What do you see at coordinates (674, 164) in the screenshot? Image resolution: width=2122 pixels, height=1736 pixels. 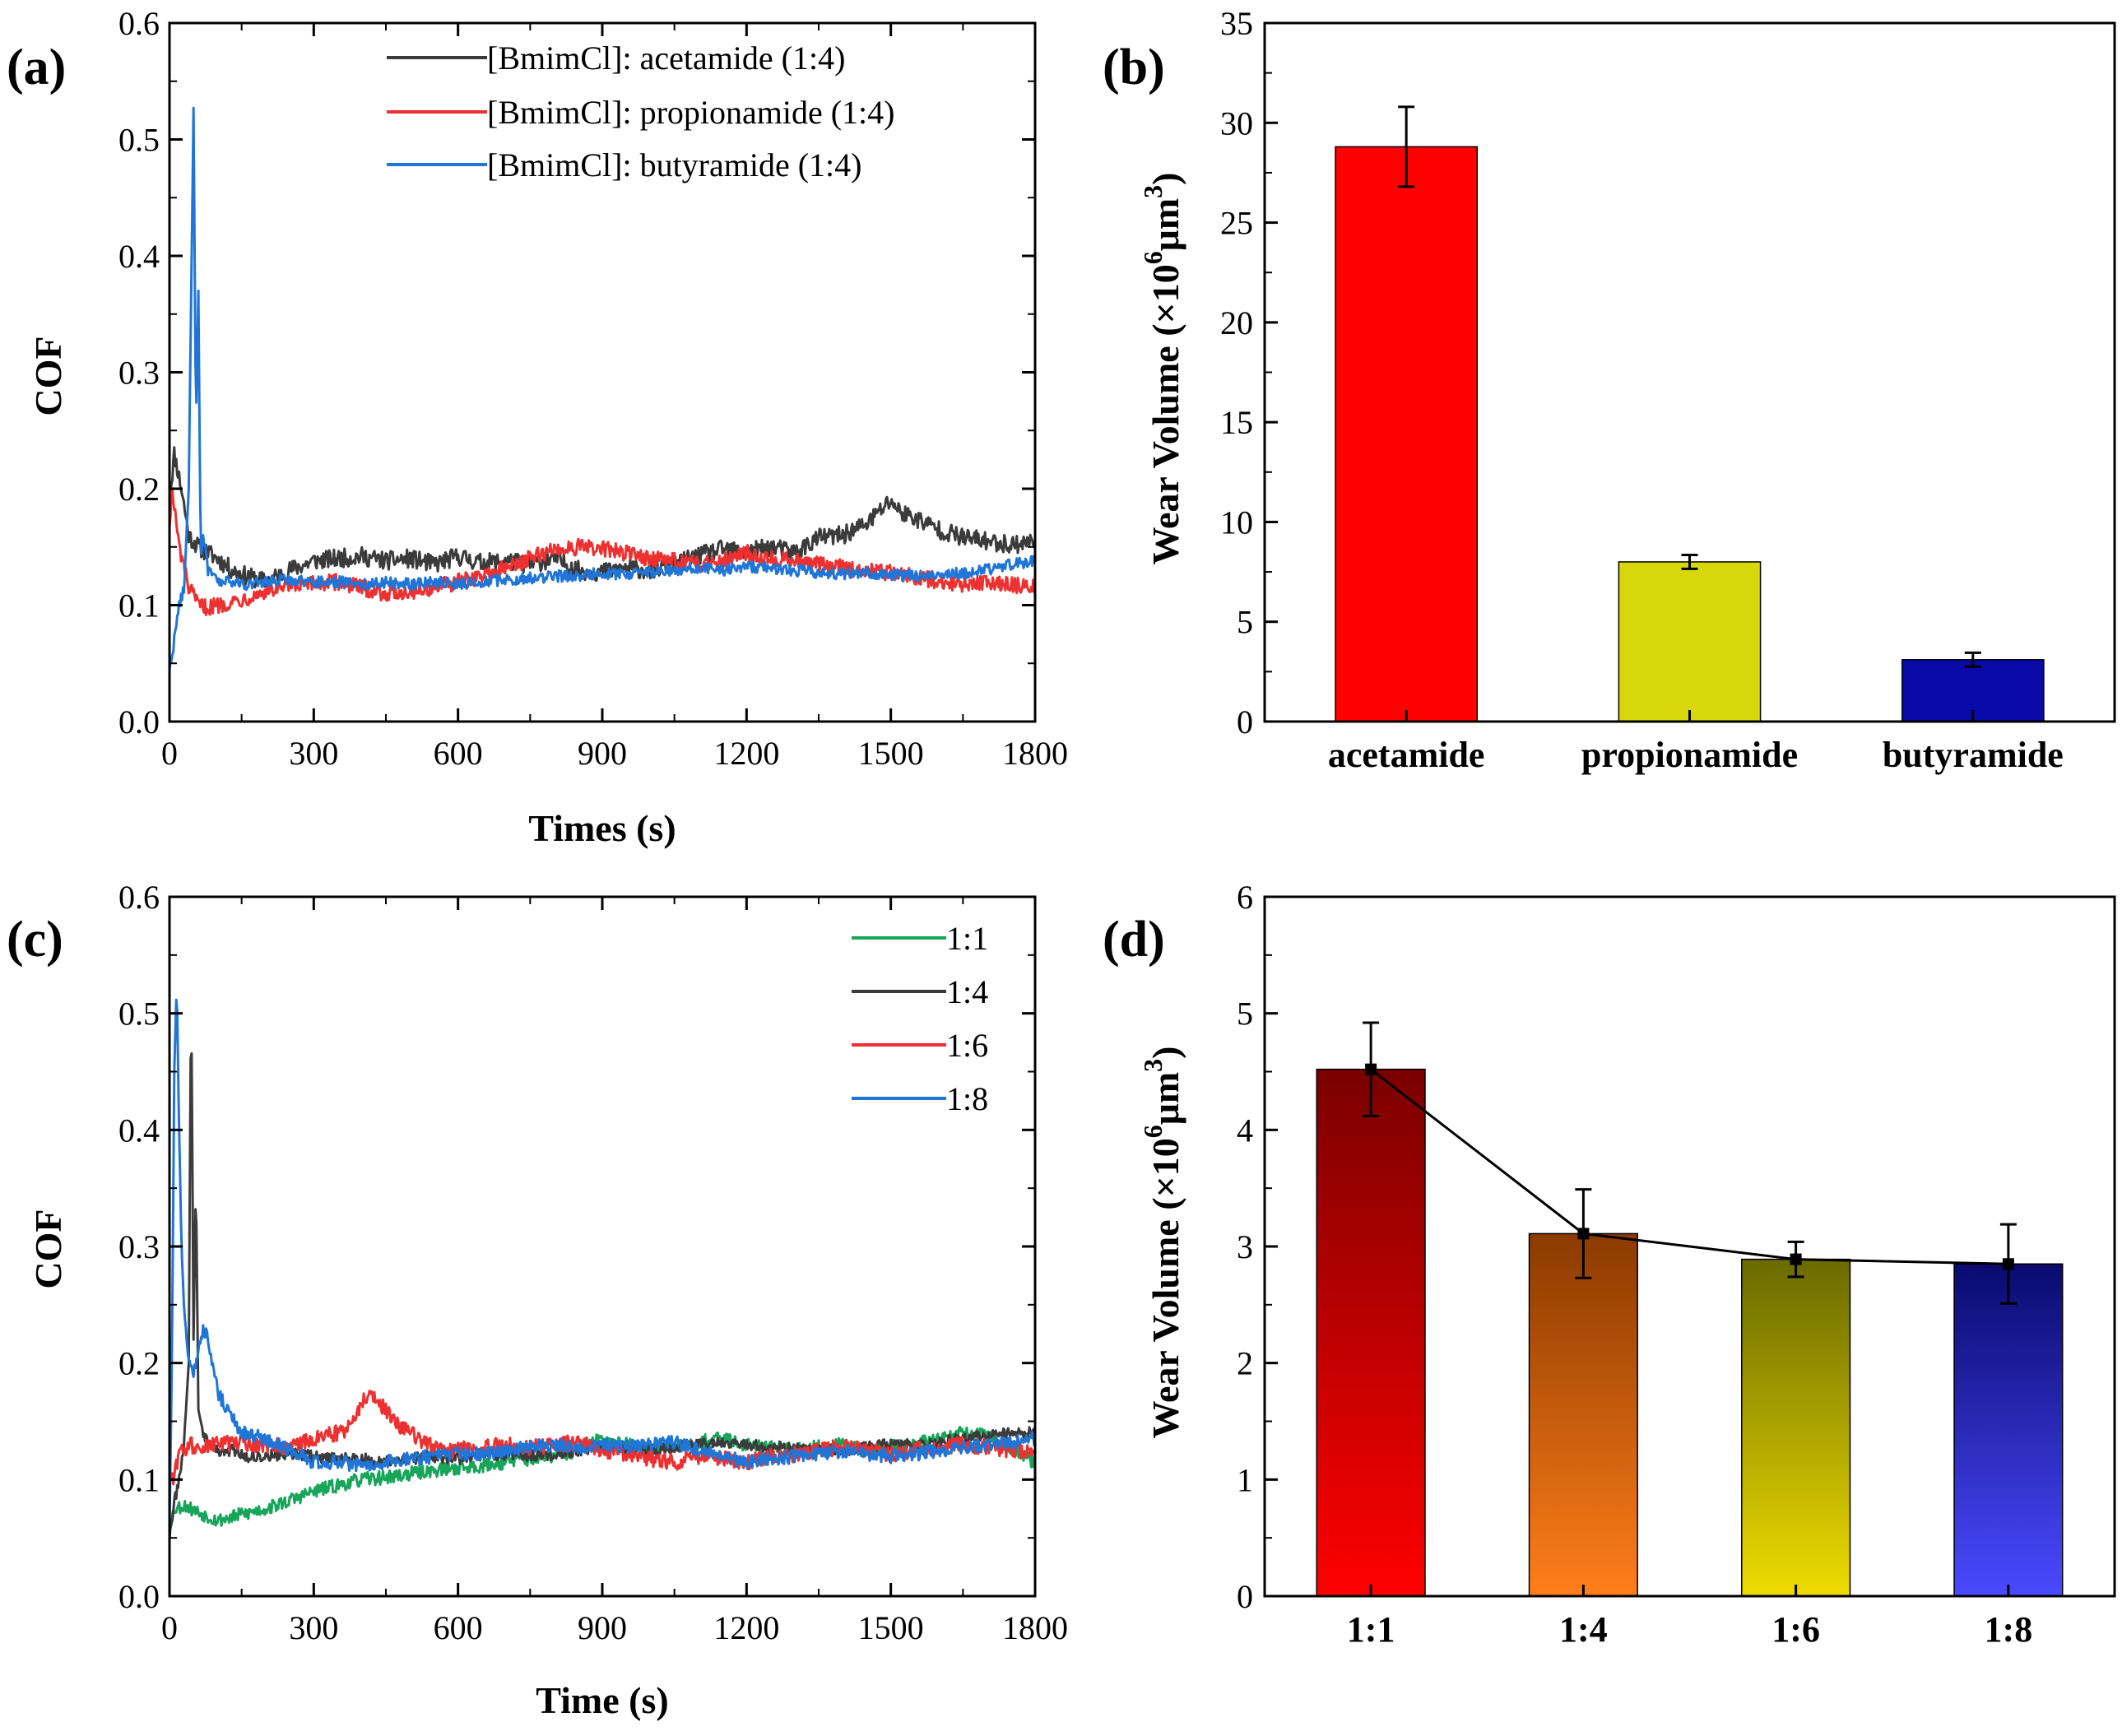 I see `legend-label-butyramide: [BmimCl]: butyramide (1:4)` at bounding box center [674, 164].